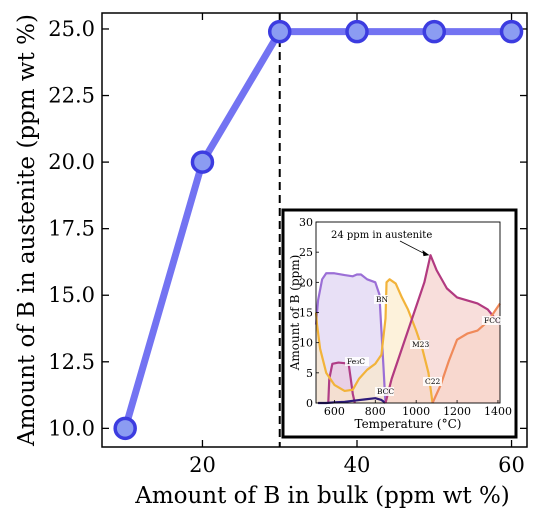 This screenshot has height=528, width=540. I want to click on phase-label: Fe₃C, so click(356, 361).